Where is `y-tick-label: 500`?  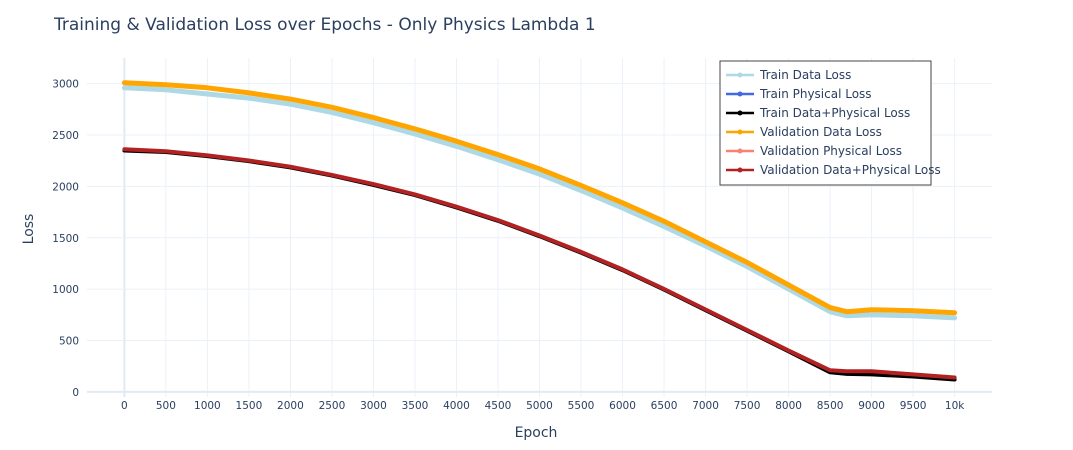 y-tick-label: 500 is located at coordinates (69, 342).